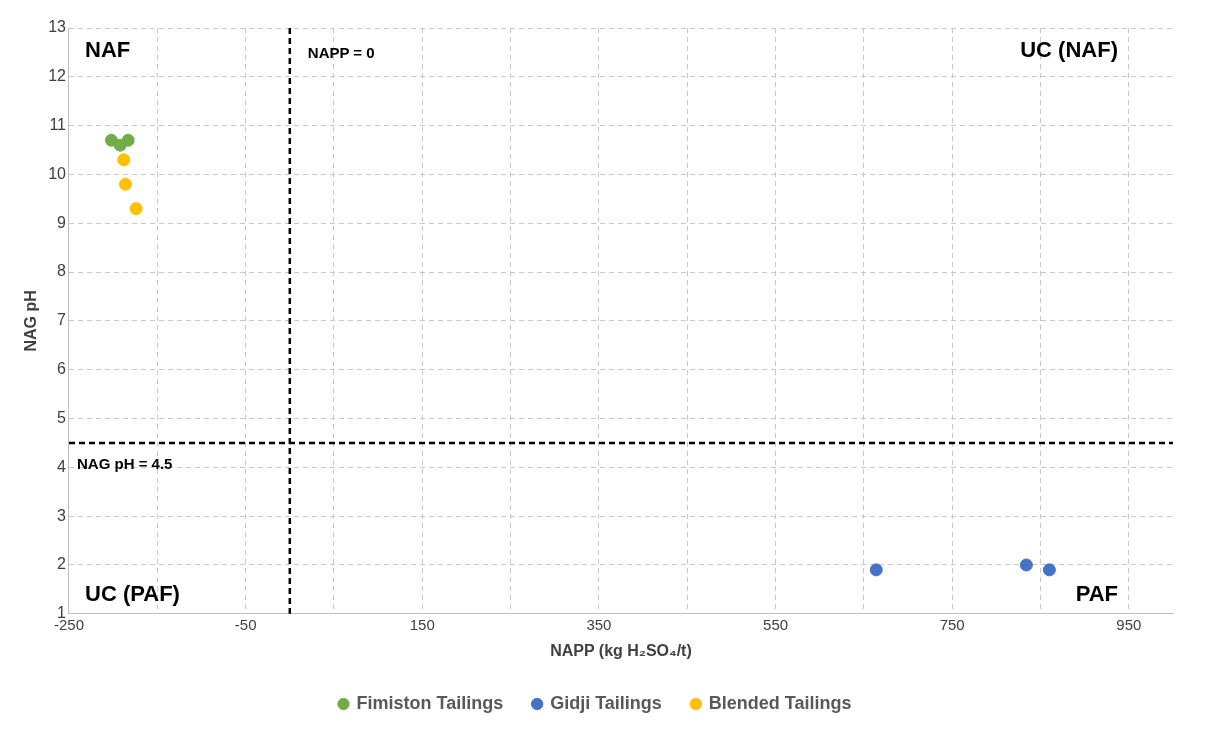 The width and height of the screenshot is (1215, 731). I want to click on annotation: UC (PAF), so click(132, 593).